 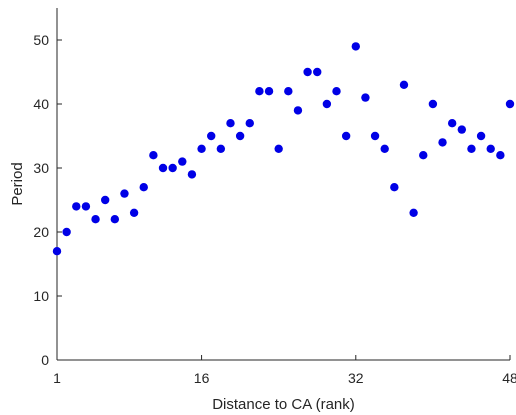 I want to click on x-tick-label: 32, so click(x=356, y=378).